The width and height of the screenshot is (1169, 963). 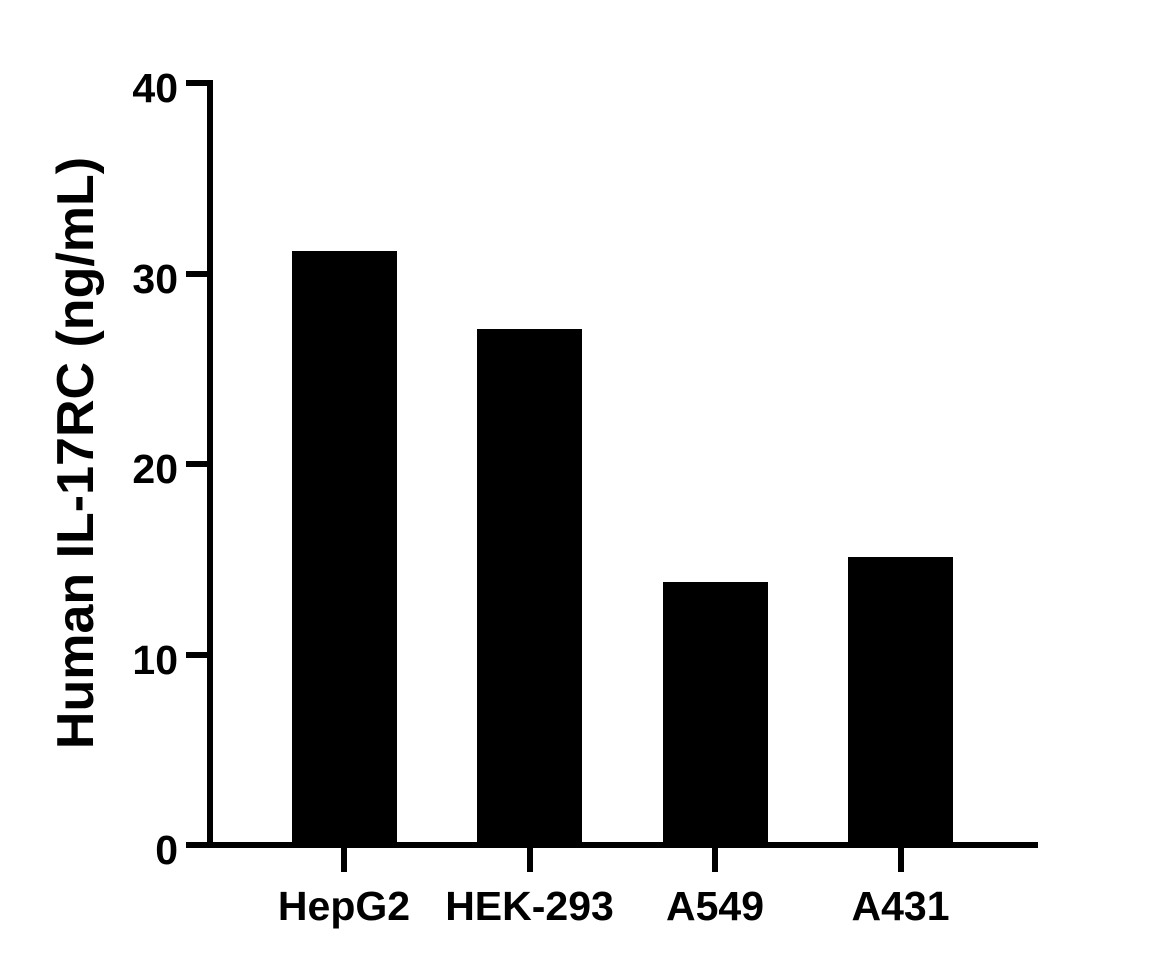 I want to click on y-tick-label-30: 30, so click(x=155, y=278).